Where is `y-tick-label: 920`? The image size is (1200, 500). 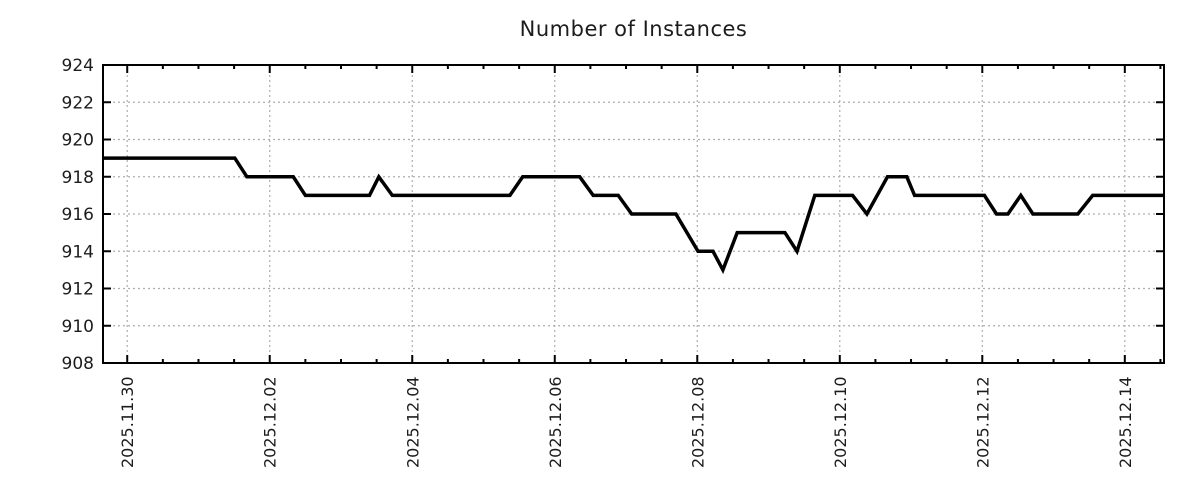
y-tick-label: 920 is located at coordinates (78, 141).